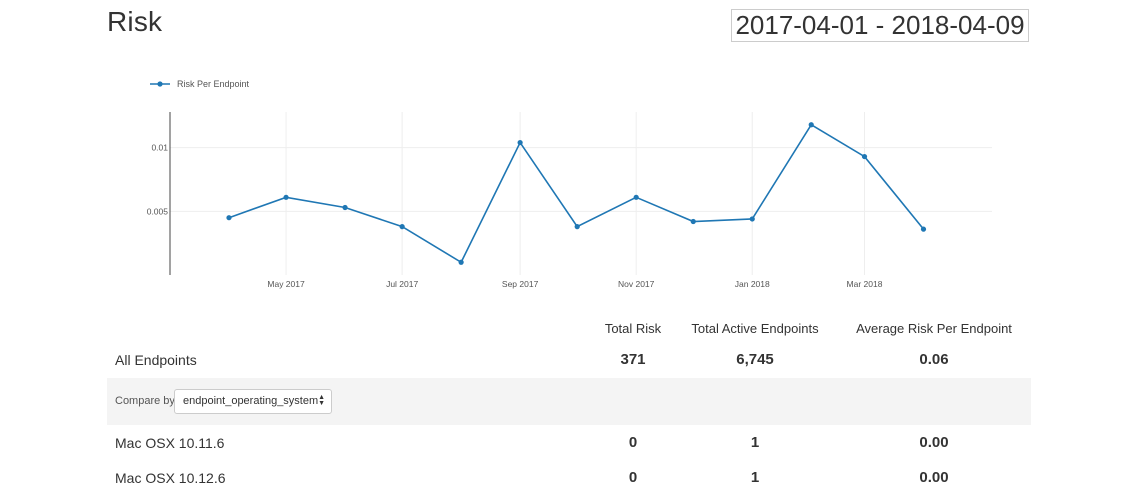 The height and width of the screenshot is (486, 1128). Describe the element at coordinates (158, 211) in the screenshot. I see `y-tick-label: 0.005` at that location.